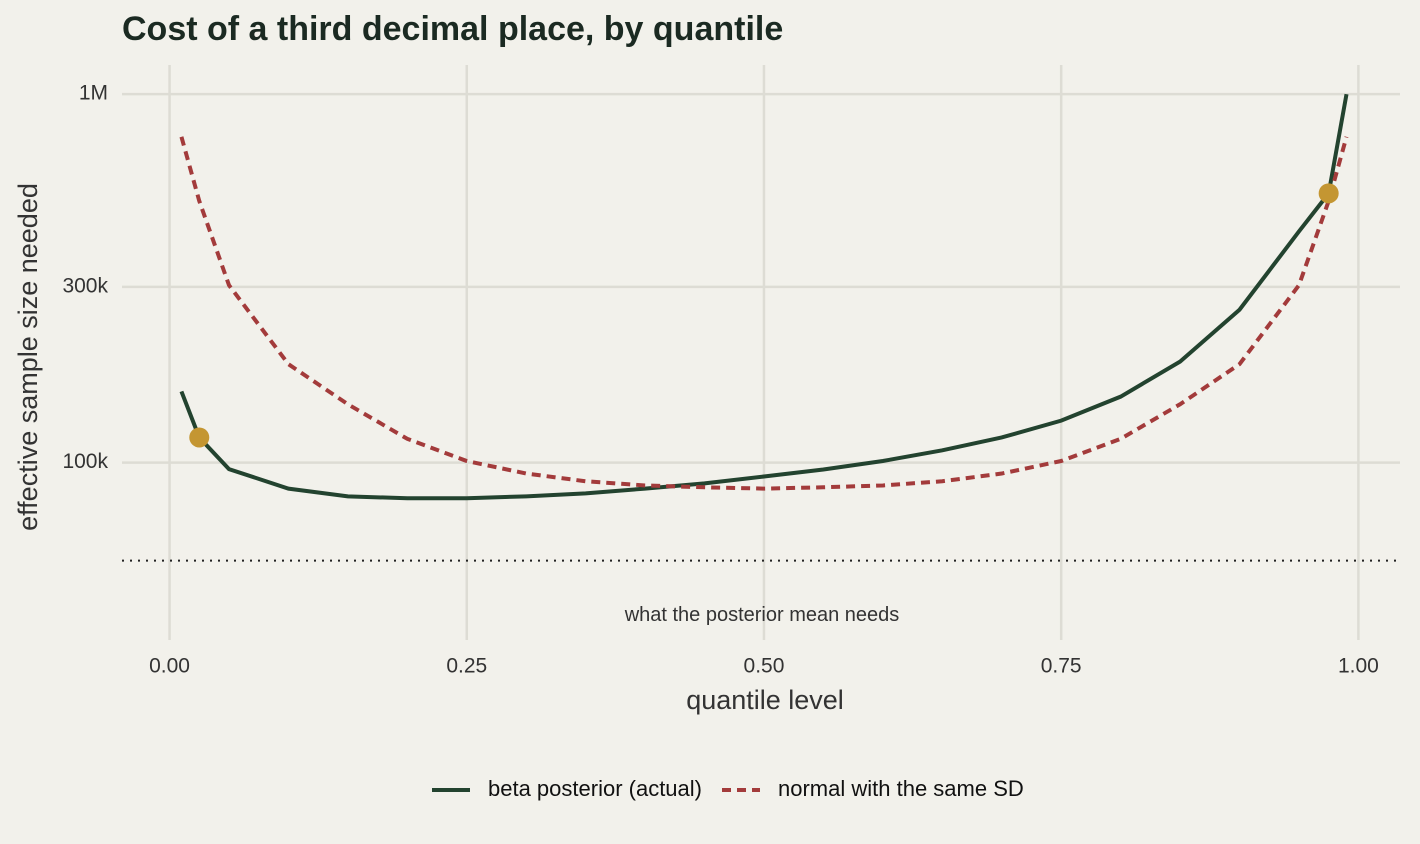 The image size is (1420, 844). I want to click on x-tick-label: 0.75, so click(1061, 666).